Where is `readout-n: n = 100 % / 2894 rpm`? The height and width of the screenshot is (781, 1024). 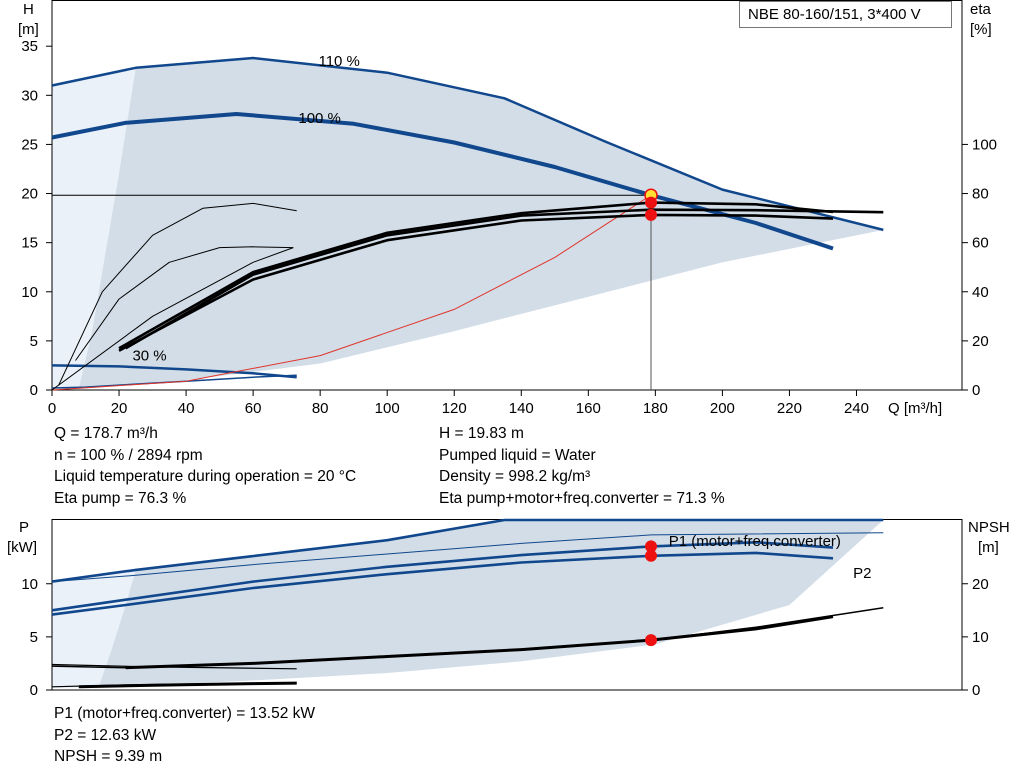
readout-n: n = 100 % / 2894 rpm is located at coordinates (128, 455).